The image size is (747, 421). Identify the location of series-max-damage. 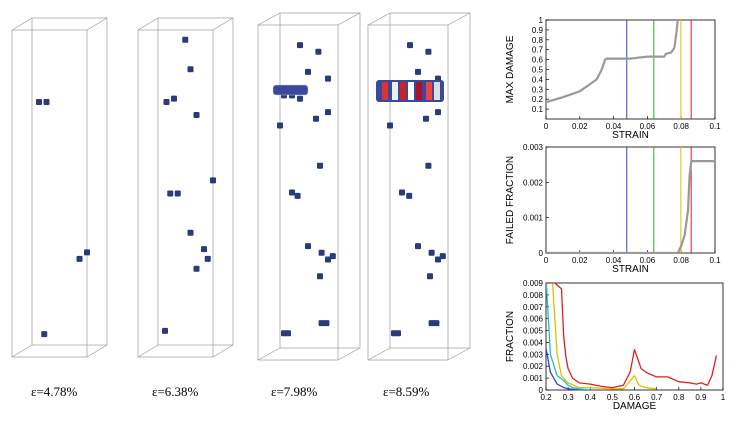
(612, 62).